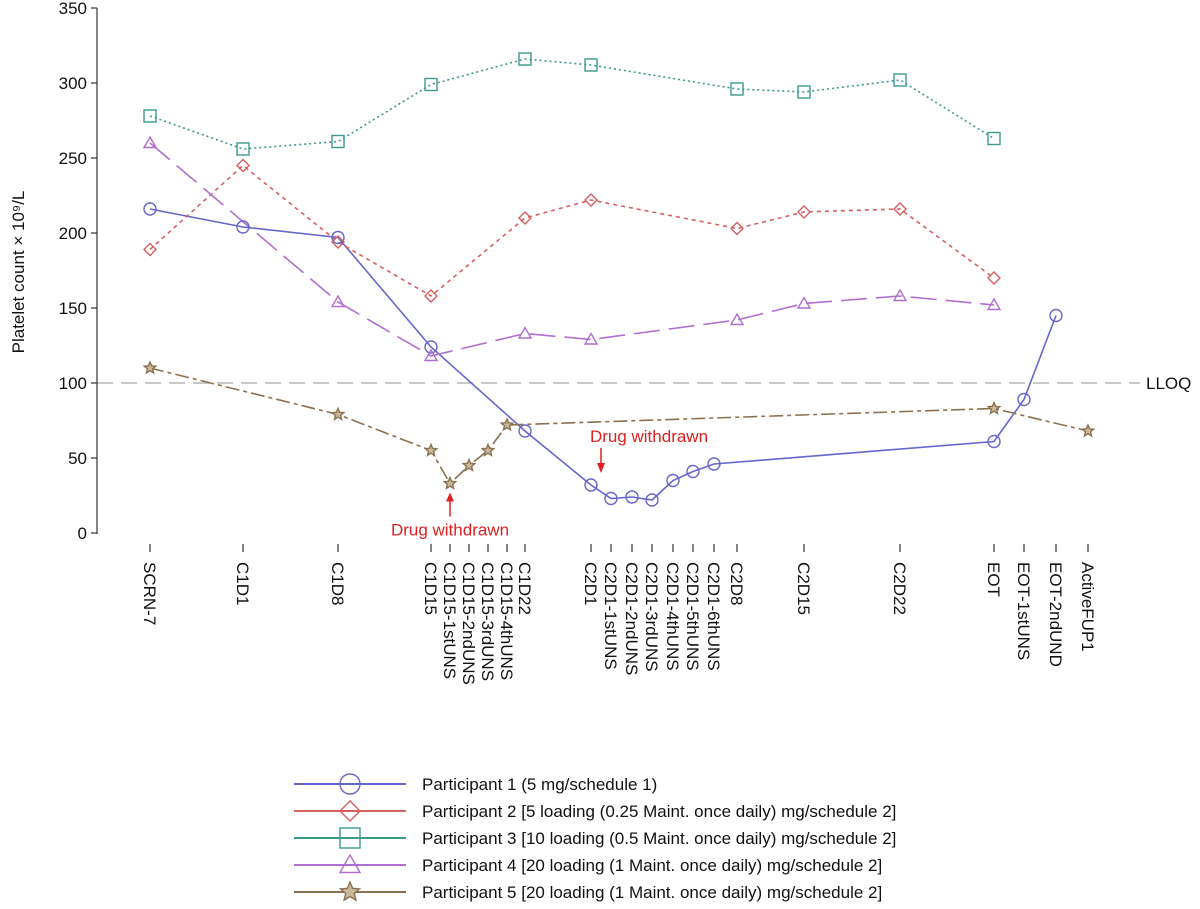  I want to click on y-tick-label: 250, so click(73, 158).